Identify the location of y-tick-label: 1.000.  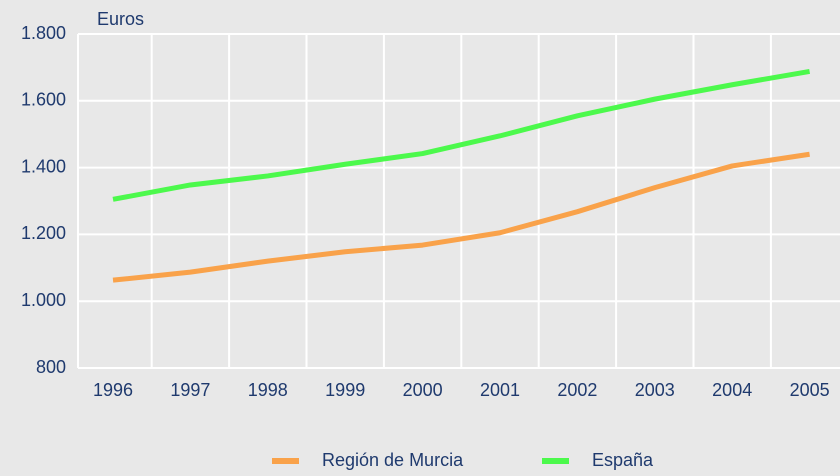
(43, 300).